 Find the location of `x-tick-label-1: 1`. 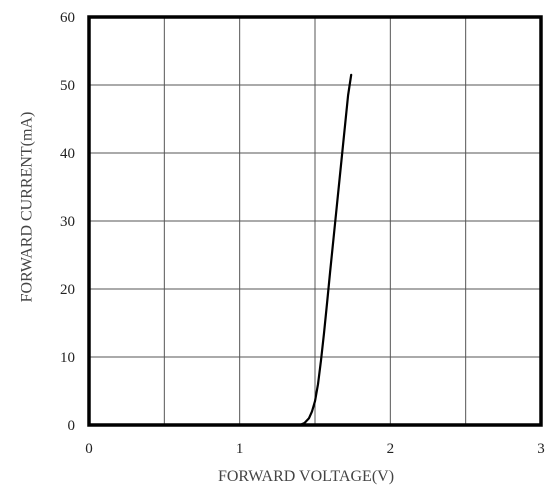

x-tick-label-1: 1 is located at coordinates (240, 449).